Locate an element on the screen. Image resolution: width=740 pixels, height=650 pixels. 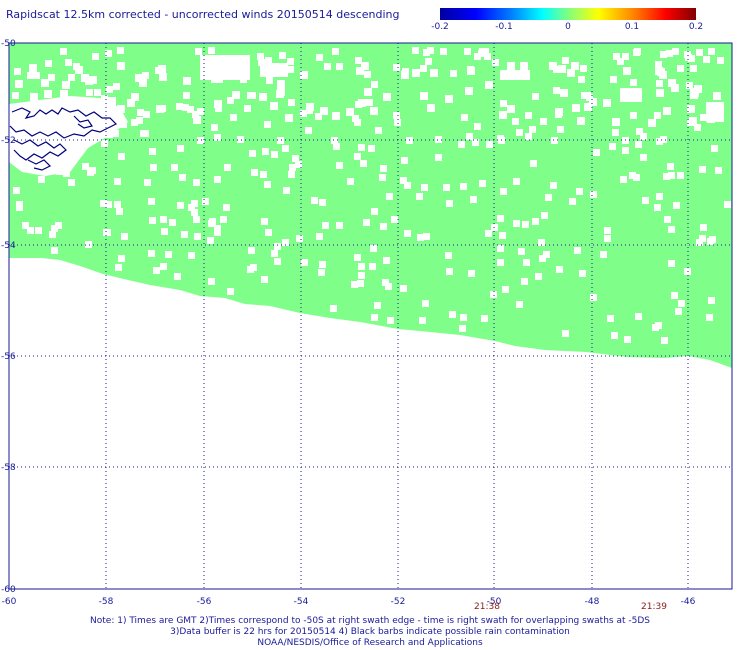
longitude-label: -52 is located at coordinates (398, 602).